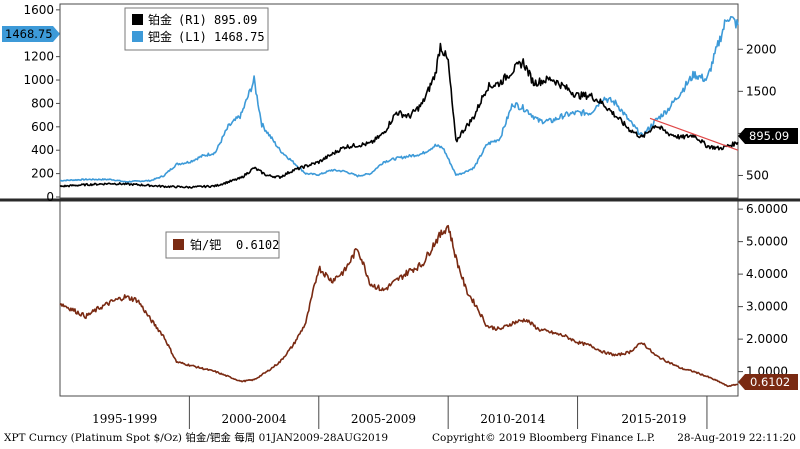 The image size is (800, 449). I want to click on ratio-value-tag: 0.6102, so click(768, 382).